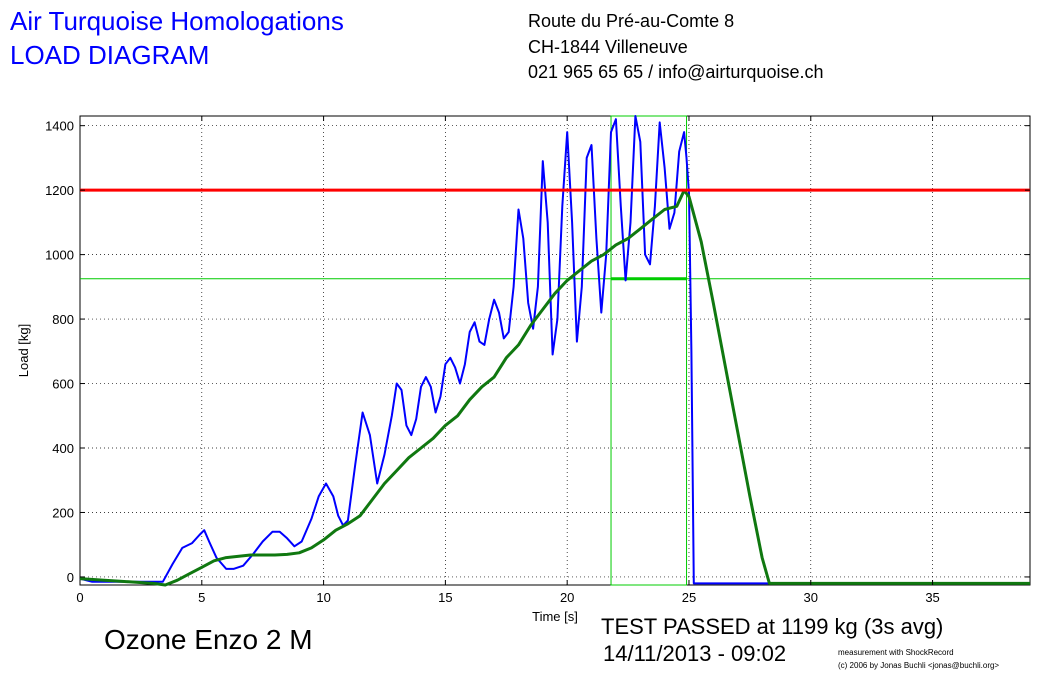 Image resolution: width=1055 pixels, height=674 pixels. Describe the element at coordinates (631, 21) in the screenshot. I see `address-line-1: Route du Pré-au-Comte 8` at that location.